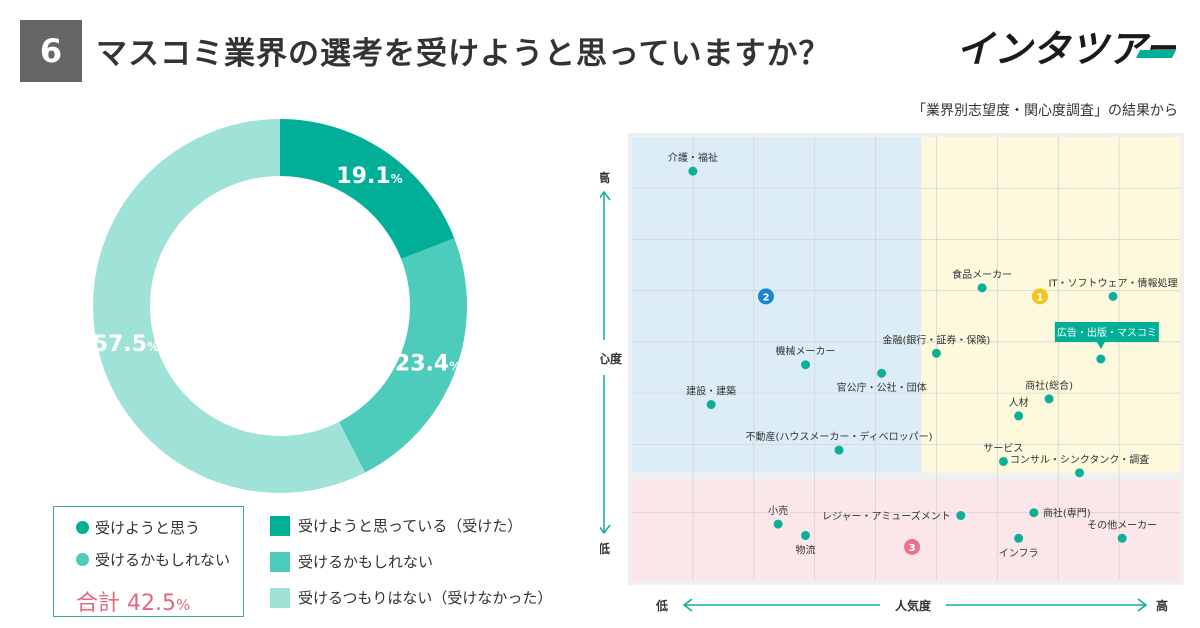  I want to click on point-label: 人材, so click(1019, 402).